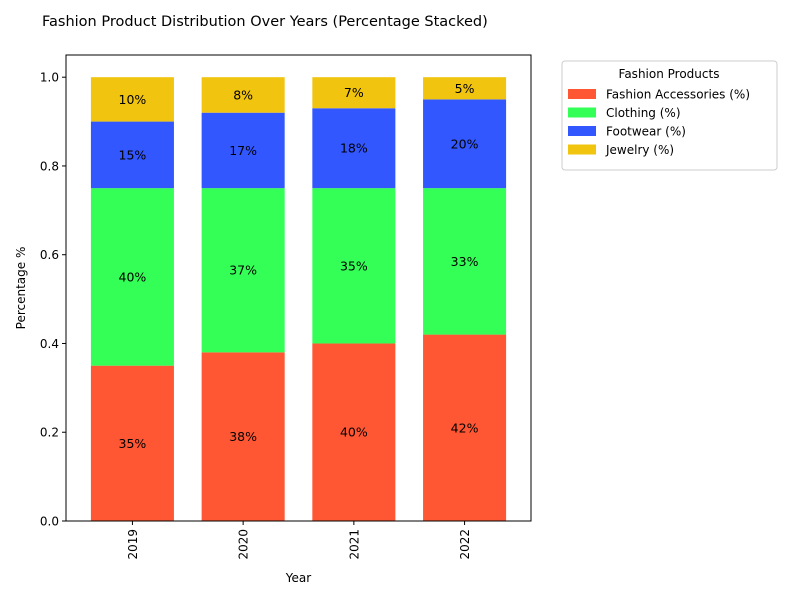 Image resolution: width=800 pixels, height=604 pixels. I want to click on y-tick-label: 0.6, so click(49, 255).